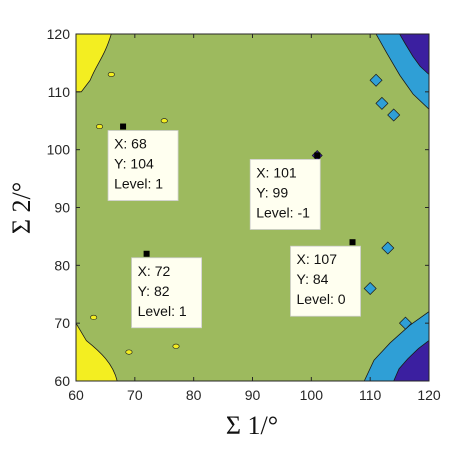  What do you see at coordinates (62, 323) in the screenshot?
I see `y-tick-label: 70` at bounding box center [62, 323].